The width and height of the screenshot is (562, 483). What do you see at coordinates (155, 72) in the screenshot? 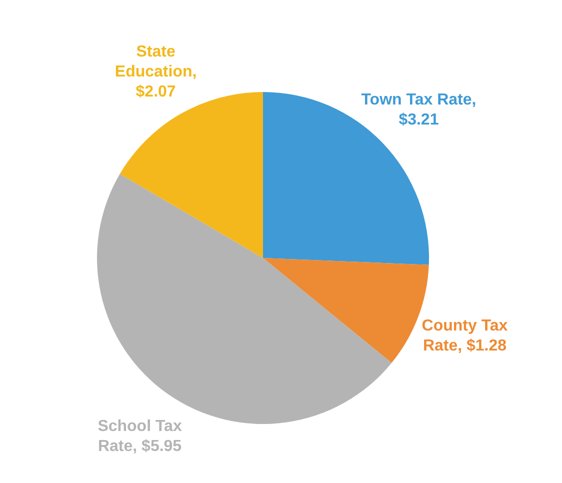
I see `slice-label: State Education, $2.07` at bounding box center [155, 72].